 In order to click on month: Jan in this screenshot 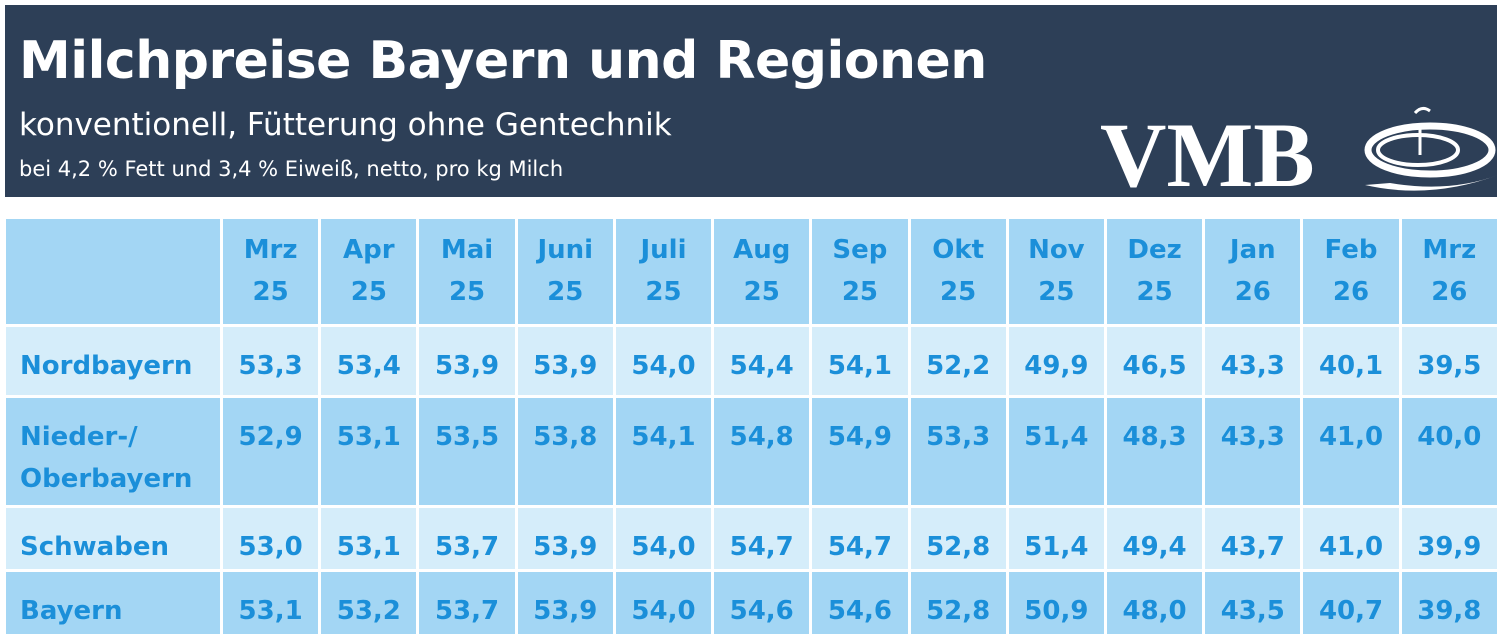, I will do `click(1252, 250)`.